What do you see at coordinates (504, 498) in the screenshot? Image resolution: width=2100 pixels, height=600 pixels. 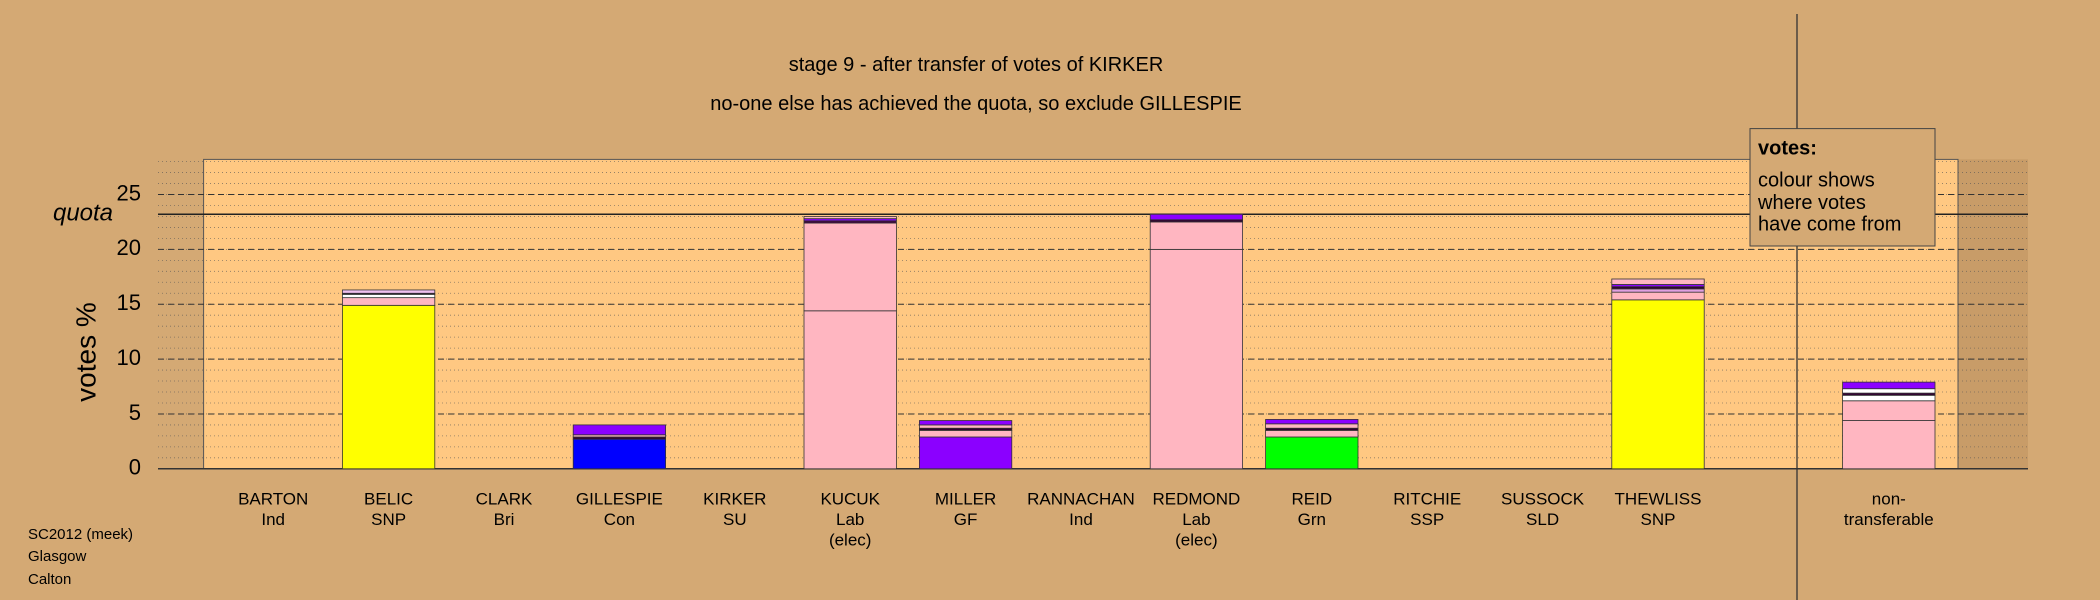 I see `x-tick-label: CLARK` at bounding box center [504, 498].